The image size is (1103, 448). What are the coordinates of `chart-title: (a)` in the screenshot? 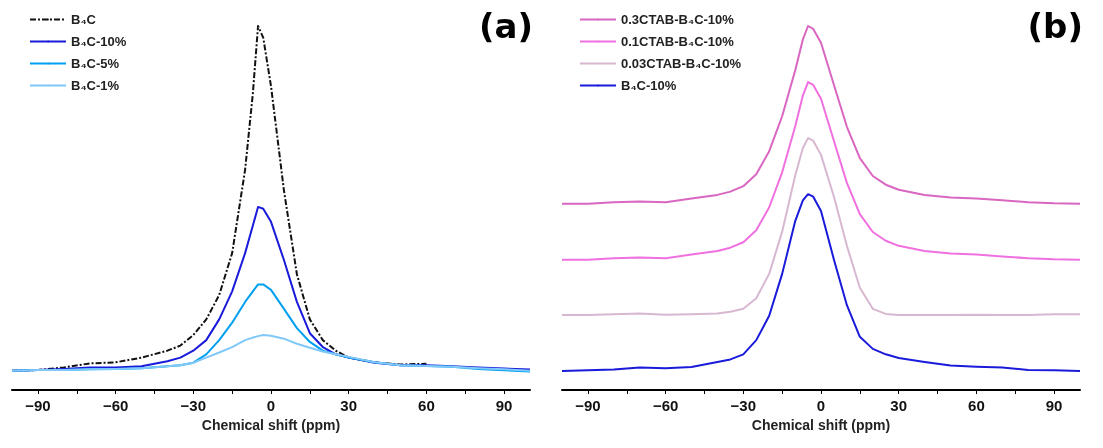 It's located at (506, 26).